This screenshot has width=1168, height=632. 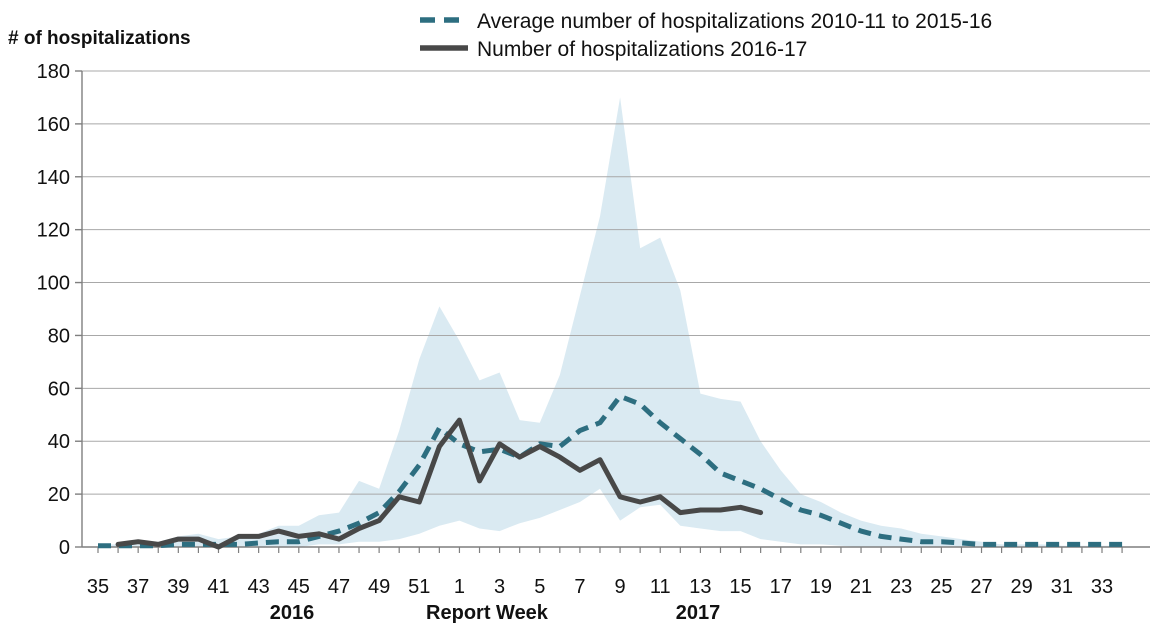 I want to click on legend-label: Number of hospitalizations 2016-17, so click(x=642, y=49).